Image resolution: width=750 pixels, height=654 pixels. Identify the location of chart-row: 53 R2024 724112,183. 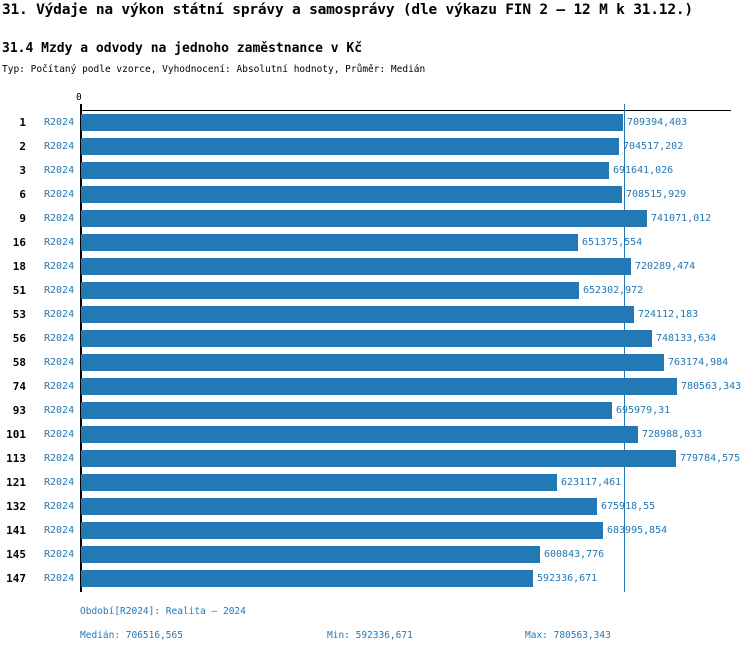
(375, 316).